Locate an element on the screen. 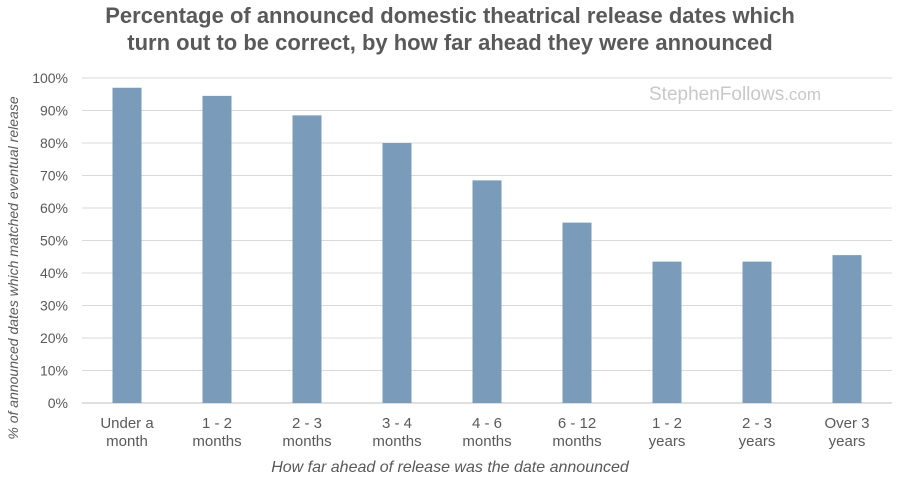 Image resolution: width=900 pixels, height=483 pixels. y-tick-label: 70% is located at coordinates (54, 176).